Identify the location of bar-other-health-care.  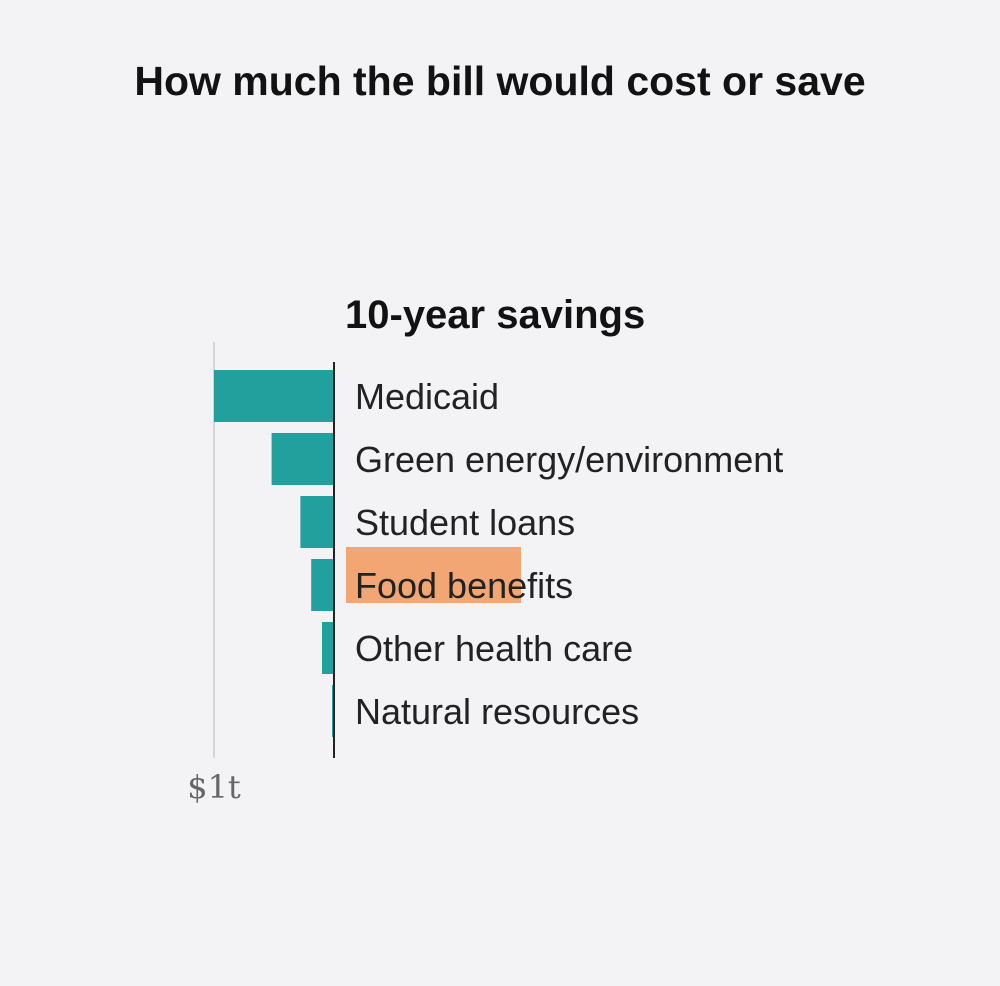
(328, 648).